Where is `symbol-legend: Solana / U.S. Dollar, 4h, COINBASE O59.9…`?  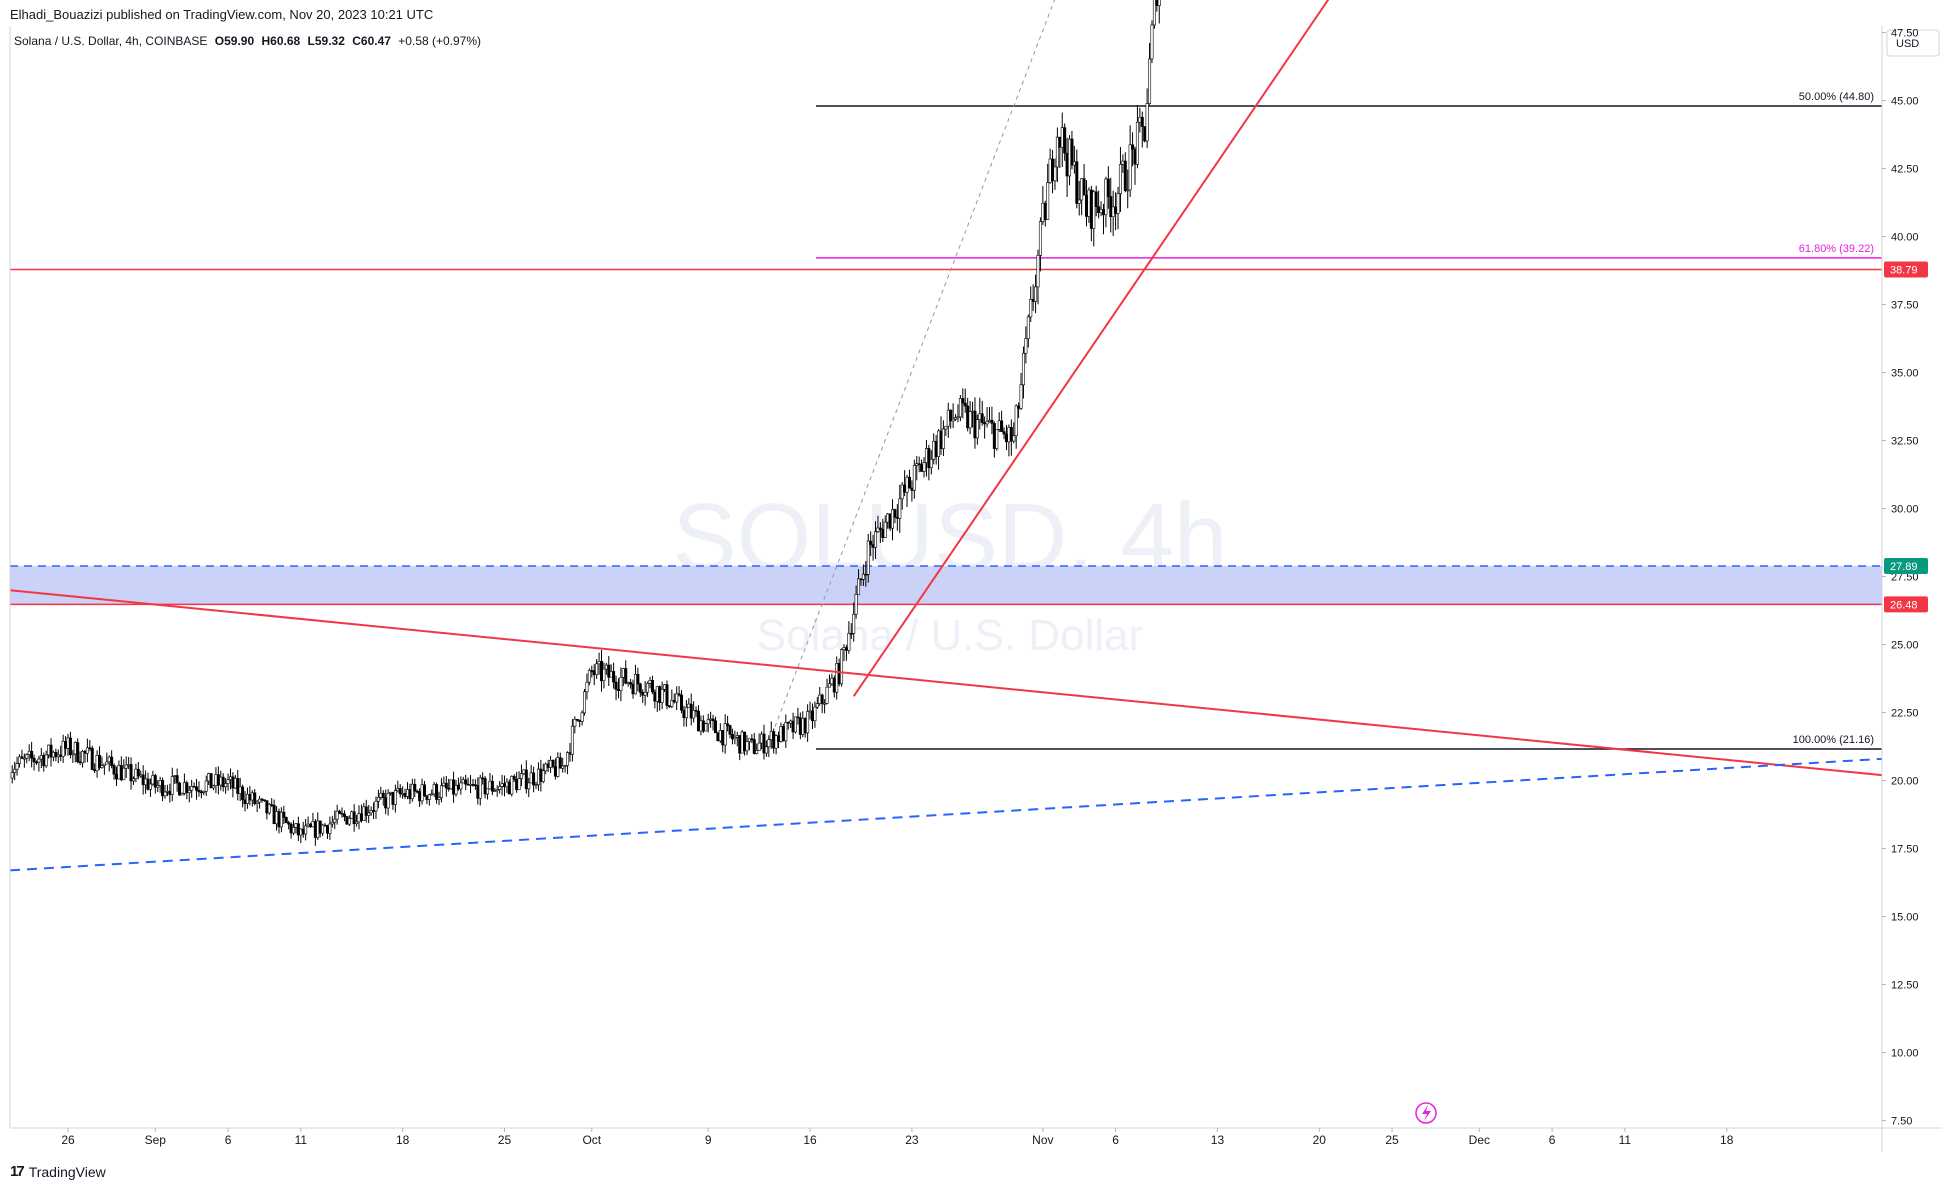
symbol-legend: Solana / U.S. Dollar, 4h, COINBASE O59.9… is located at coordinates (249, 41).